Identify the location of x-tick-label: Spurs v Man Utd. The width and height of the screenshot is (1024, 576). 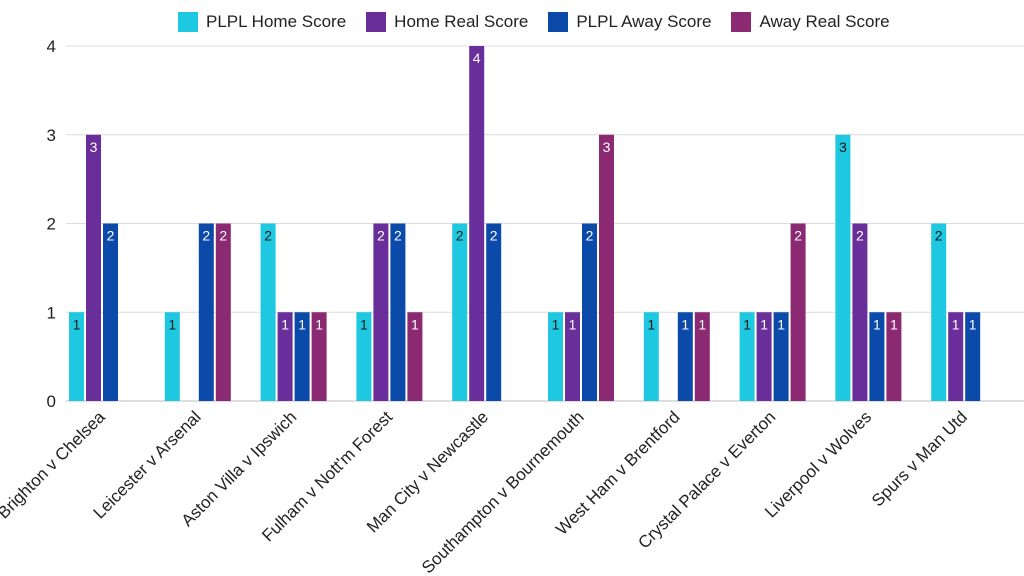
(919, 458).